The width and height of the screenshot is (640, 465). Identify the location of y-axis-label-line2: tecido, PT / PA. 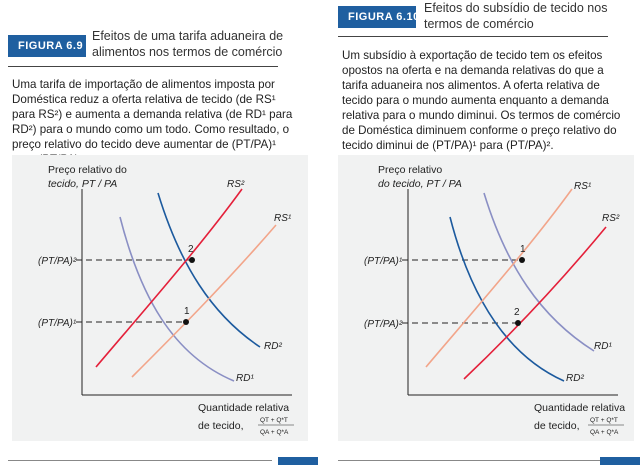
(82, 184).